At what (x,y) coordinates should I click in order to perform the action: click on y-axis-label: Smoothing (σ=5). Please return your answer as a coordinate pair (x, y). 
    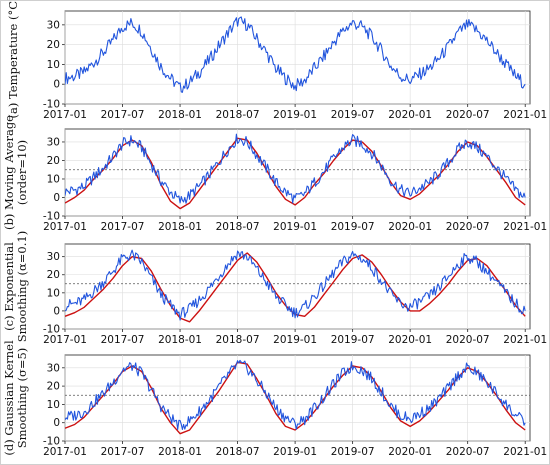
    Looking at the image, I should click on (22, 398).